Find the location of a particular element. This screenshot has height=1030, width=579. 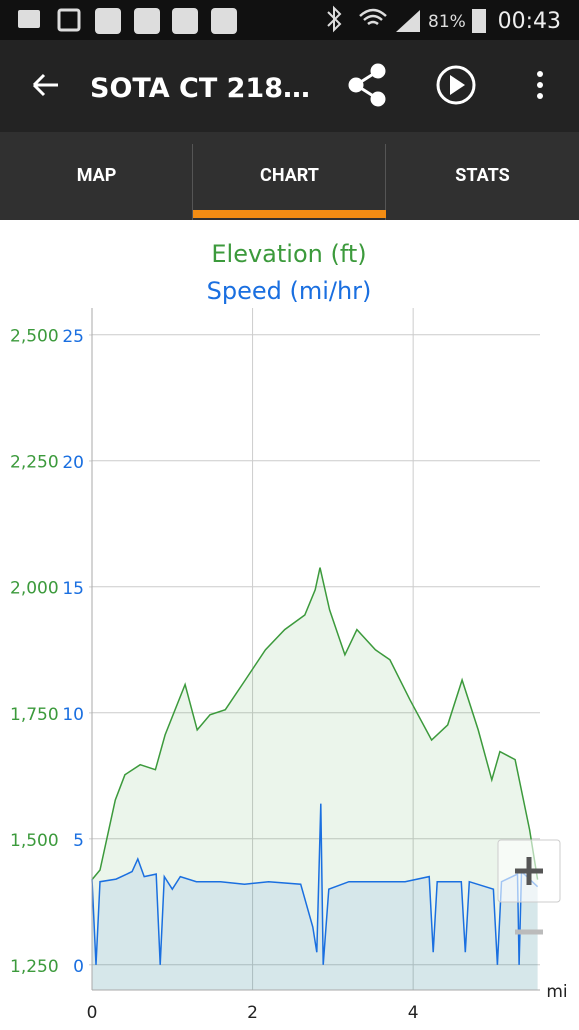

battery-percent: 81% is located at coordinates (447, 22).